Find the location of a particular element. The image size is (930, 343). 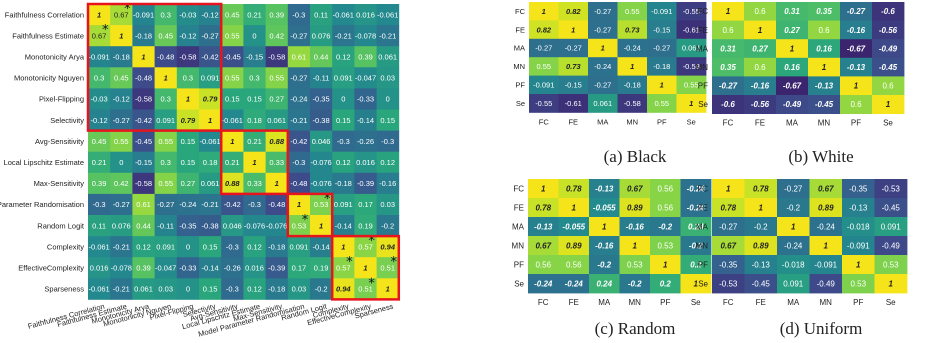

cell-value-label: -0.56 is located at coordinates (760, 104).